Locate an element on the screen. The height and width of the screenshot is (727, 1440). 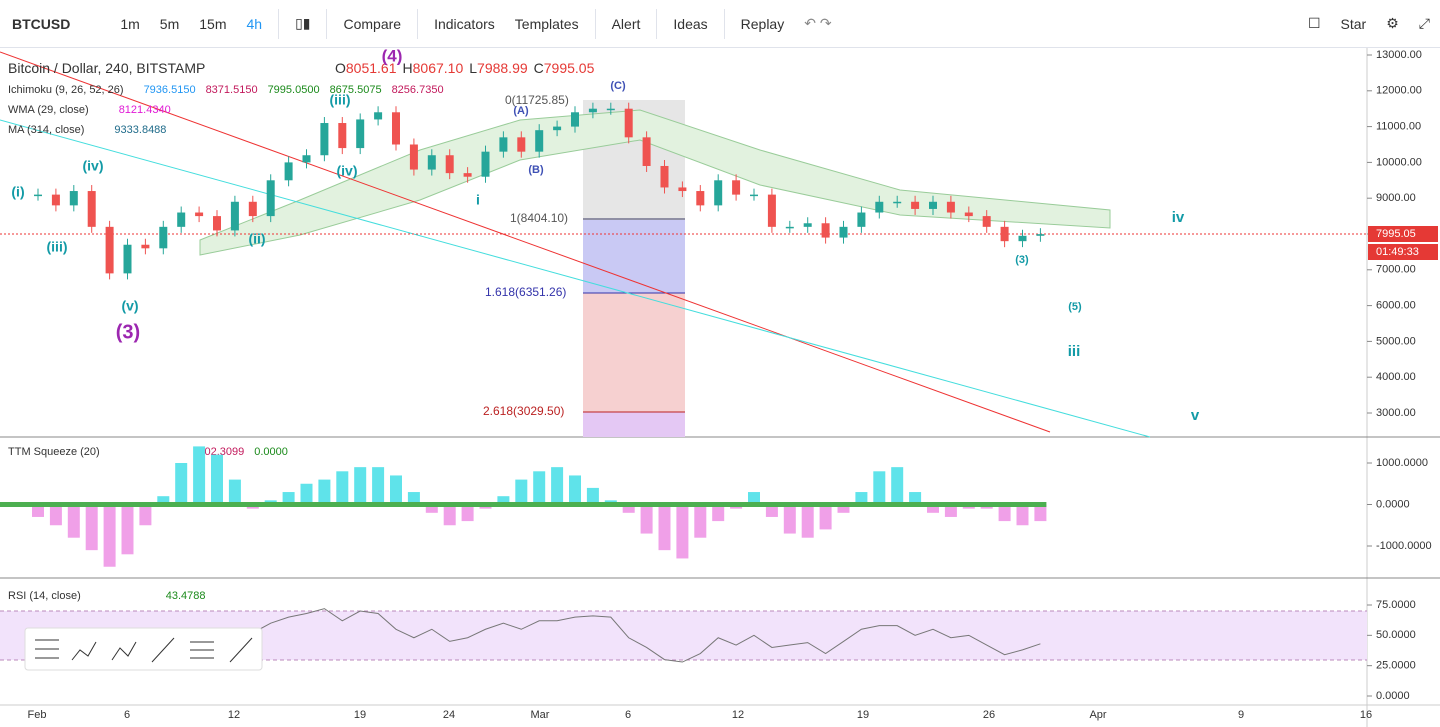
countdown: 01:49:33 is located at coordinates (1397, 252).